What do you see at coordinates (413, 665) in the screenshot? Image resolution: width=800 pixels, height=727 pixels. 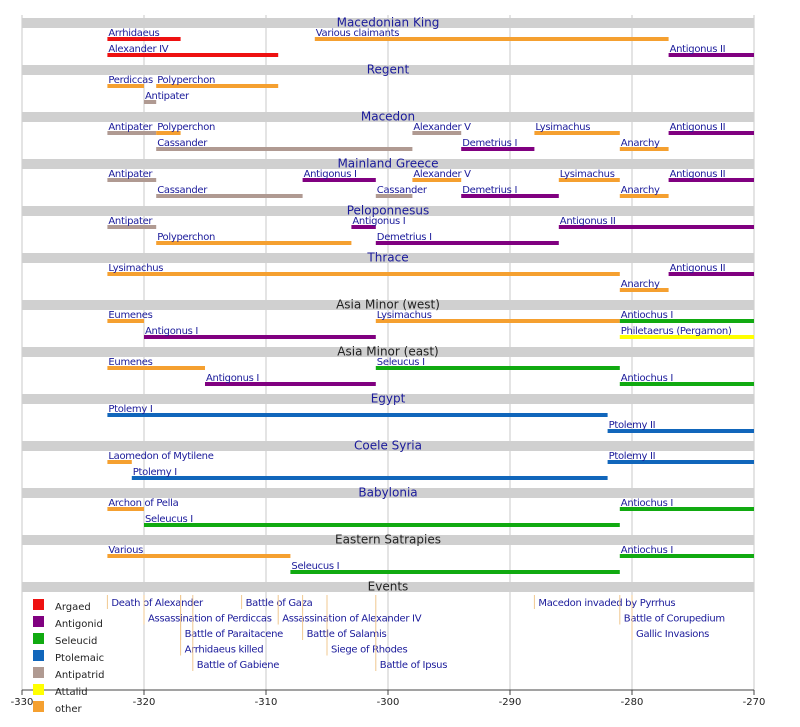 I see `event-label: Battle of Ipsus` at bounding box center [413, 665].